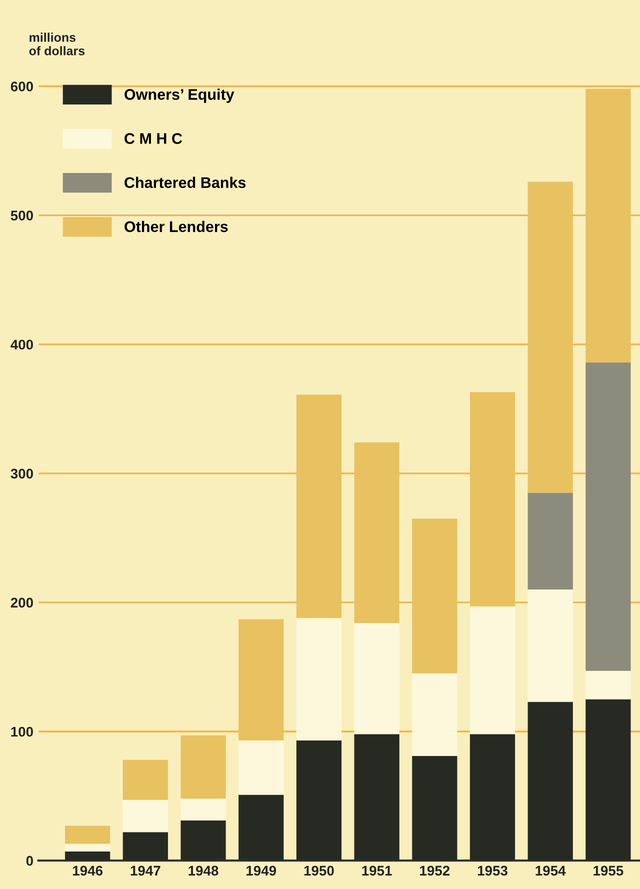 The height and width of the screenshot is (889, 640). I want to click on x-tick-label: 1955, so click(609, 871).